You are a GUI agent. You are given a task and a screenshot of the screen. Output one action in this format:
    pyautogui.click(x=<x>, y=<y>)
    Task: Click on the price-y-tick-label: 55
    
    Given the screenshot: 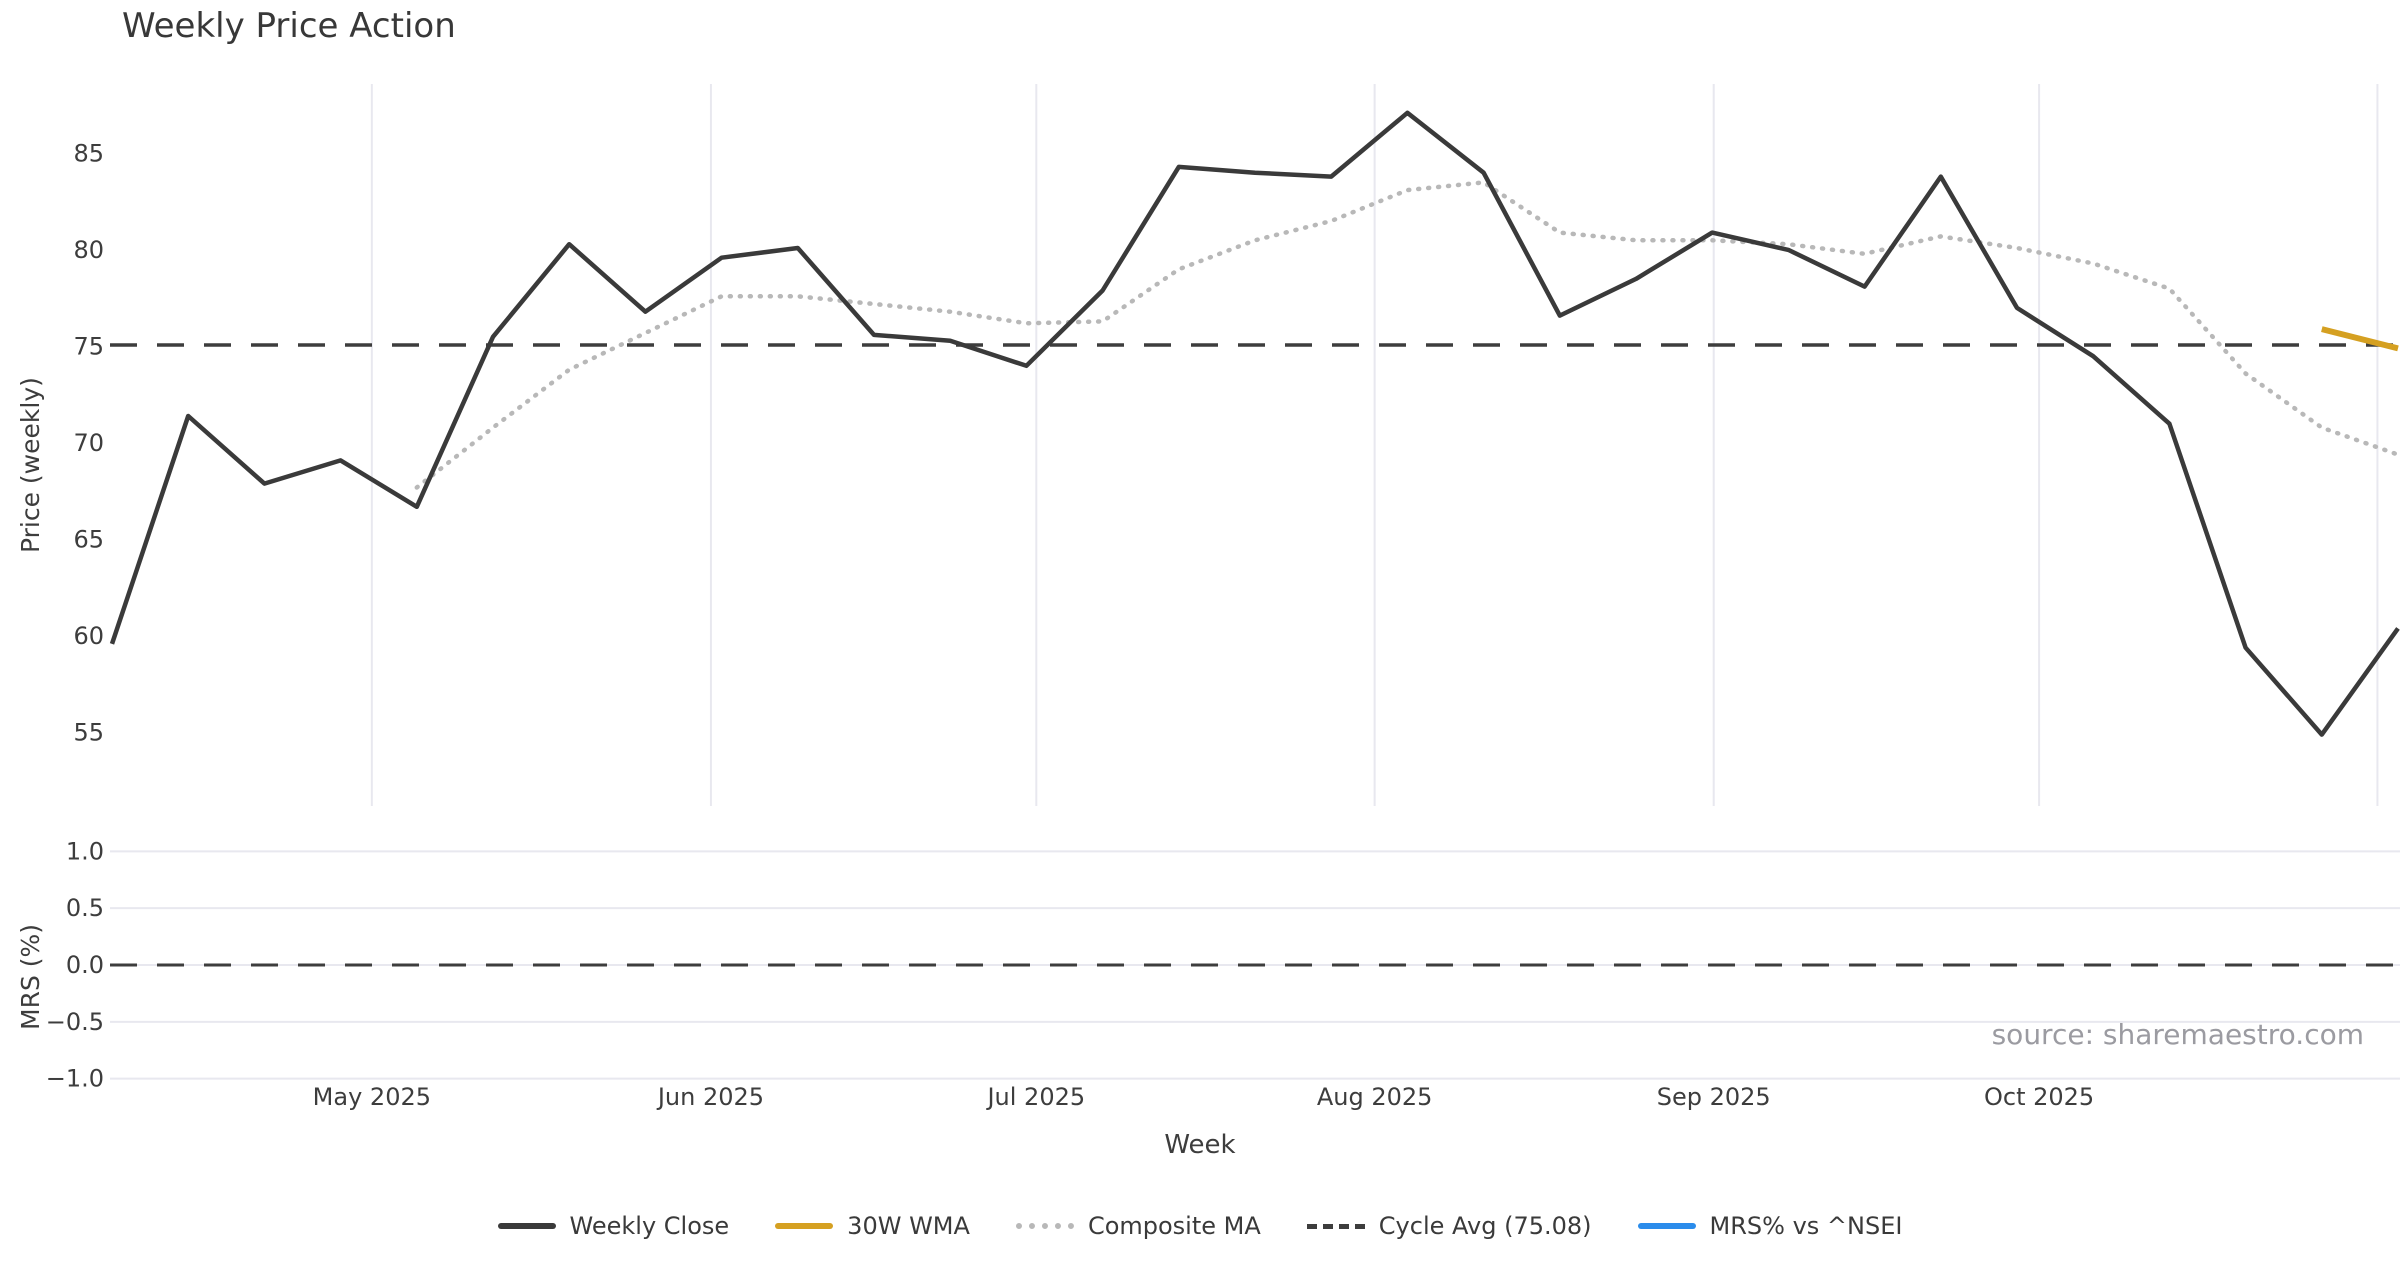 What is the action you would take?
    pyautogui.click(x=88, y=733)
    